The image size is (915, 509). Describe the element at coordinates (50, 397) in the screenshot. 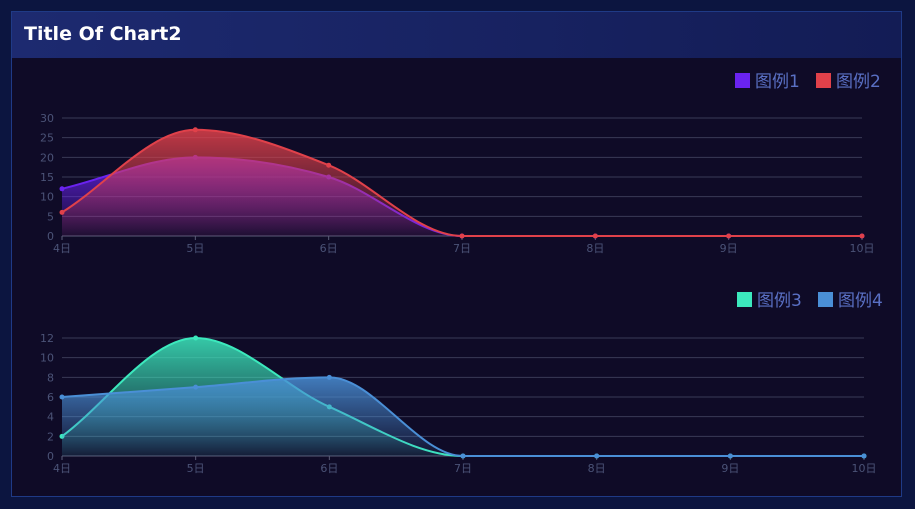

I see `y-tick-label: 6` at that location.